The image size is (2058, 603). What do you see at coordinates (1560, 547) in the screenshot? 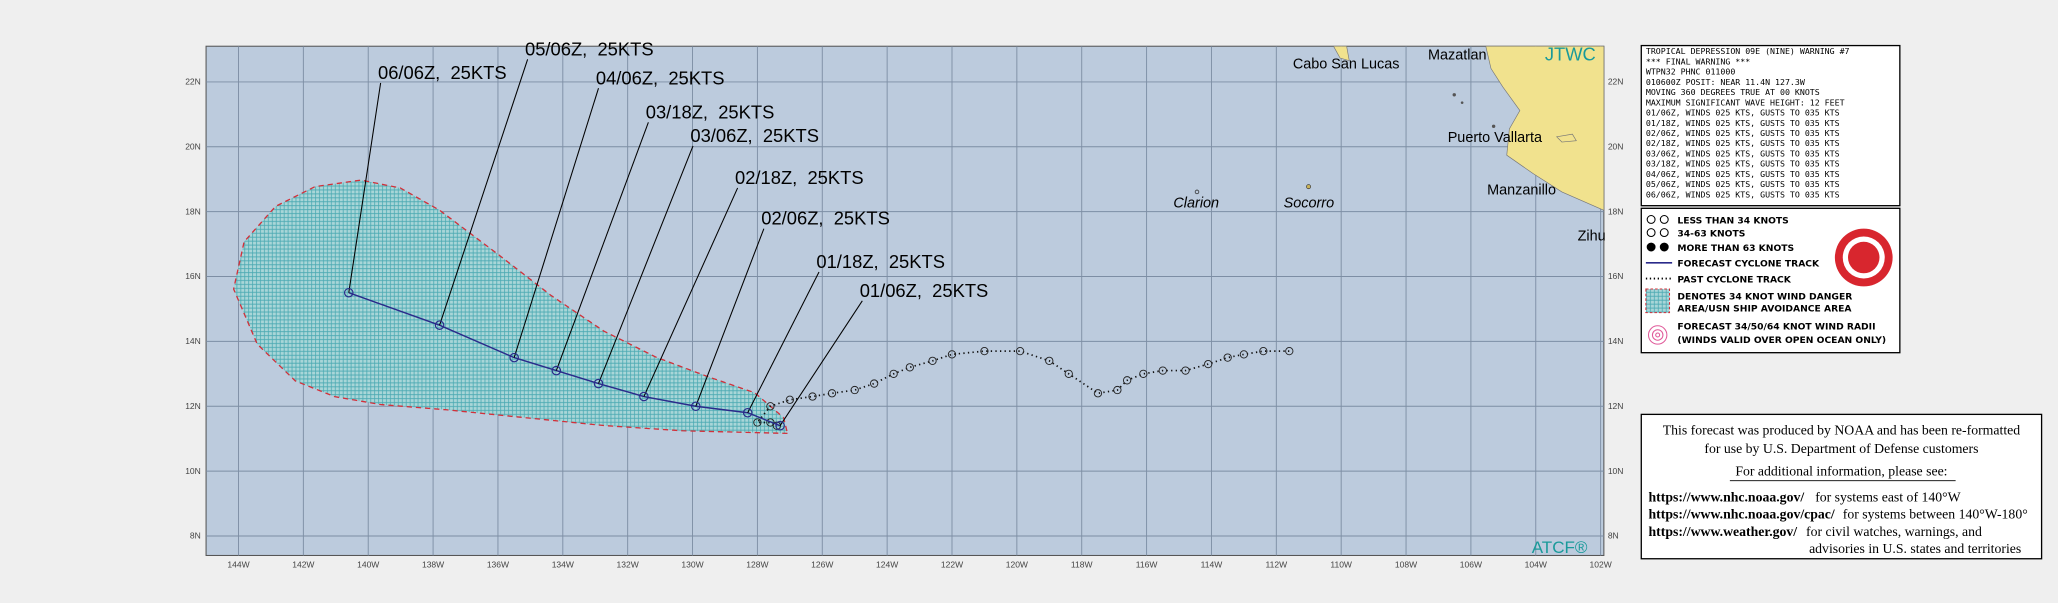
I see `credit-label: ATCF®` at bounding box center [1560, 547].